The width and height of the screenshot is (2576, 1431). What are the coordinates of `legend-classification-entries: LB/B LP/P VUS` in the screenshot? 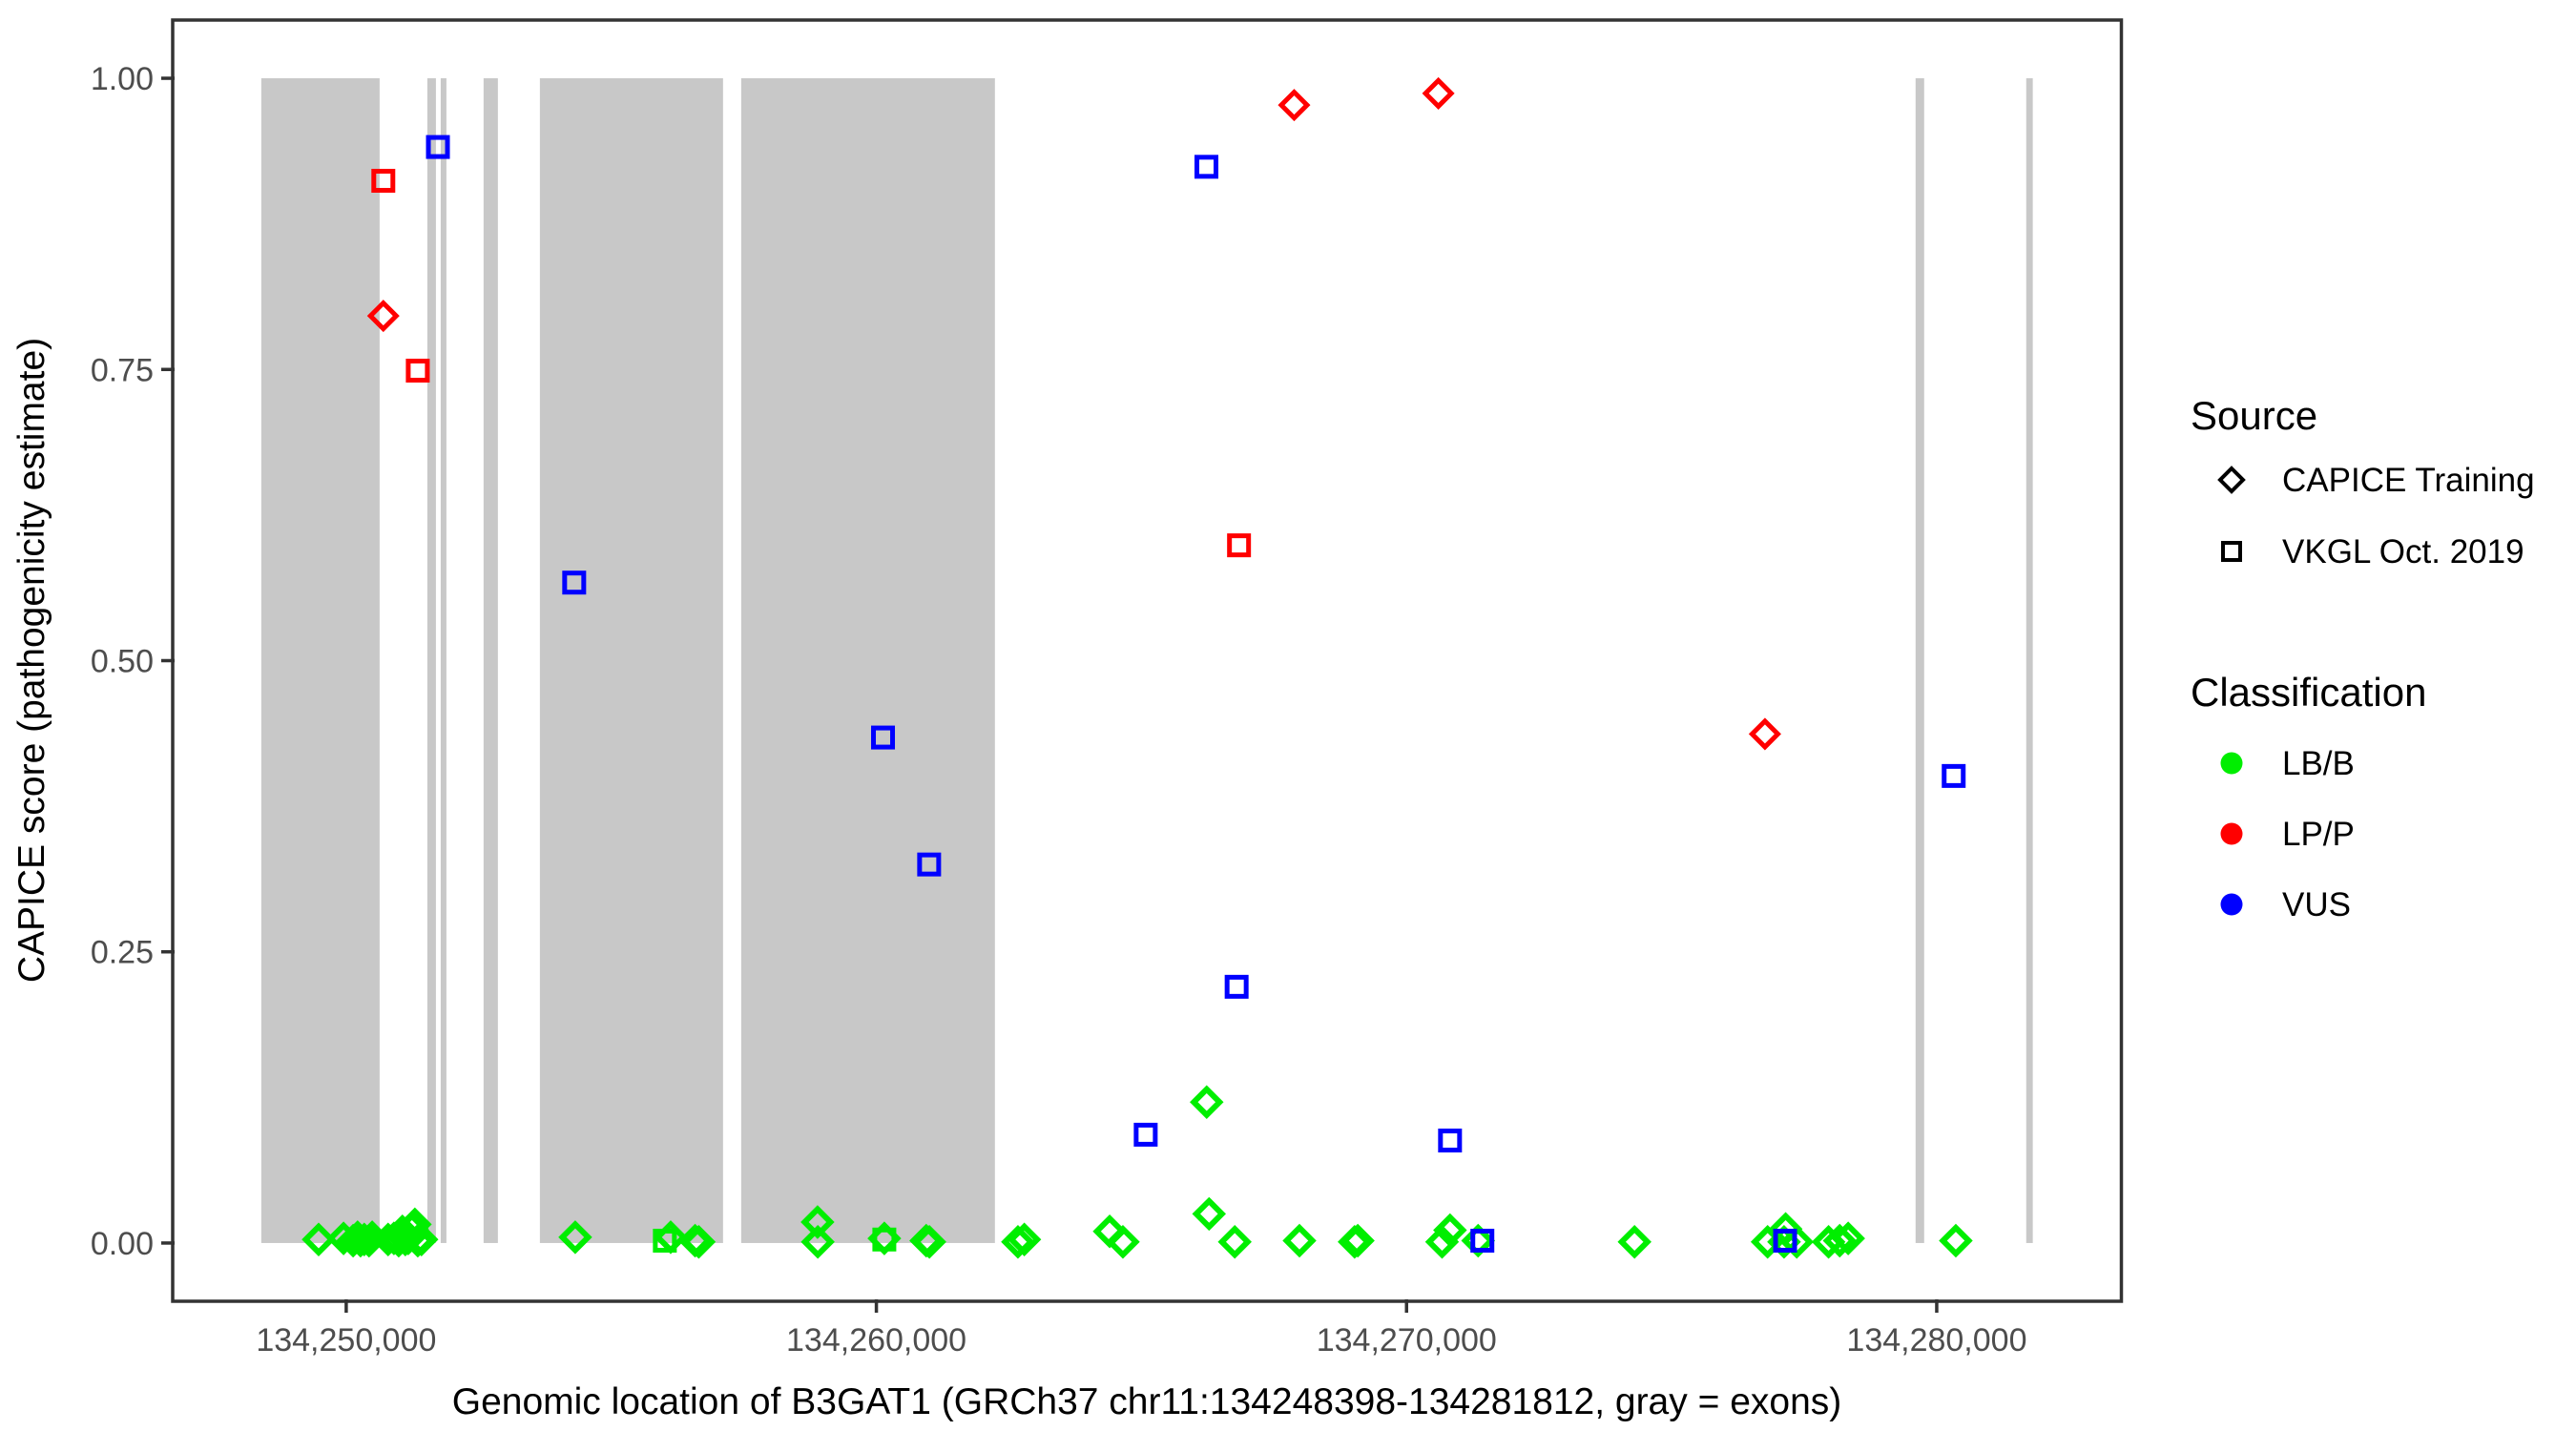 It's located at (2287, 834).